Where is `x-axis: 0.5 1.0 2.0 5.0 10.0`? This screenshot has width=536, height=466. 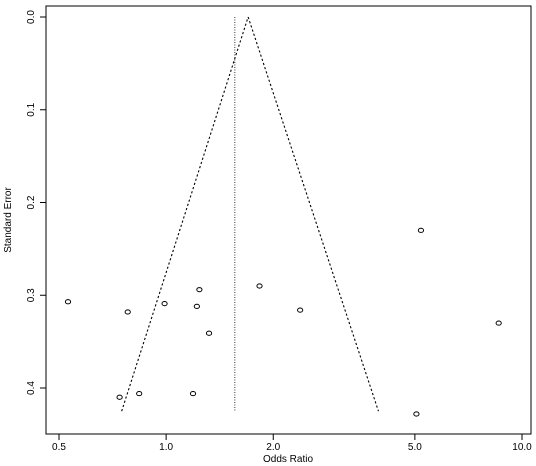
x-axis: 0.5 1.0 2.0 5.0 10.0 is located at coordinates (292, 443).